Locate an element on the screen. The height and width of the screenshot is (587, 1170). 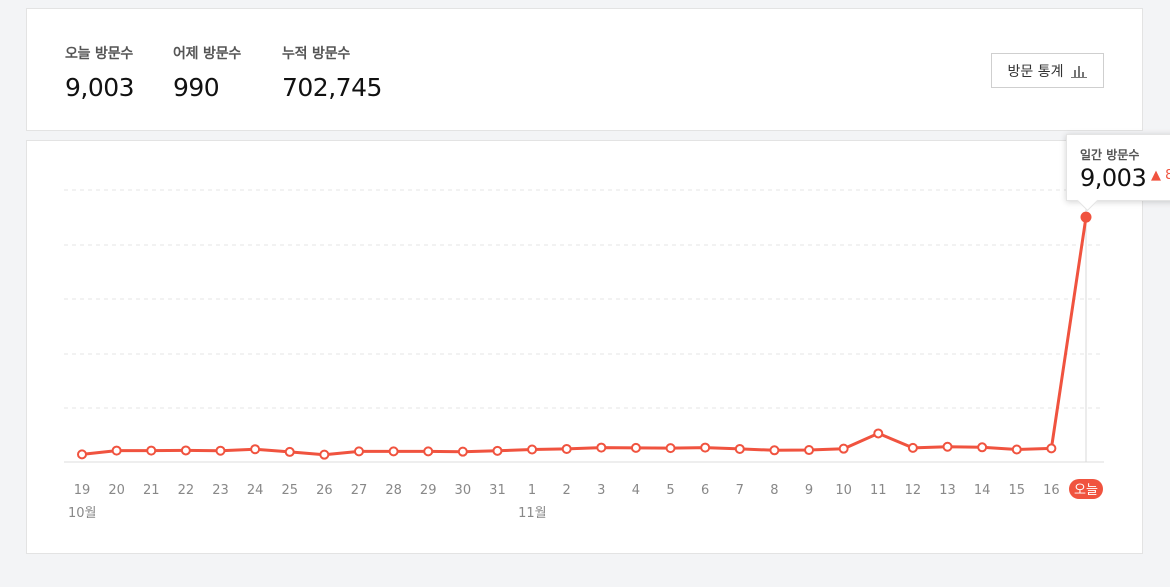
x-tick-label: 11 is located at coordinates (878, 490).